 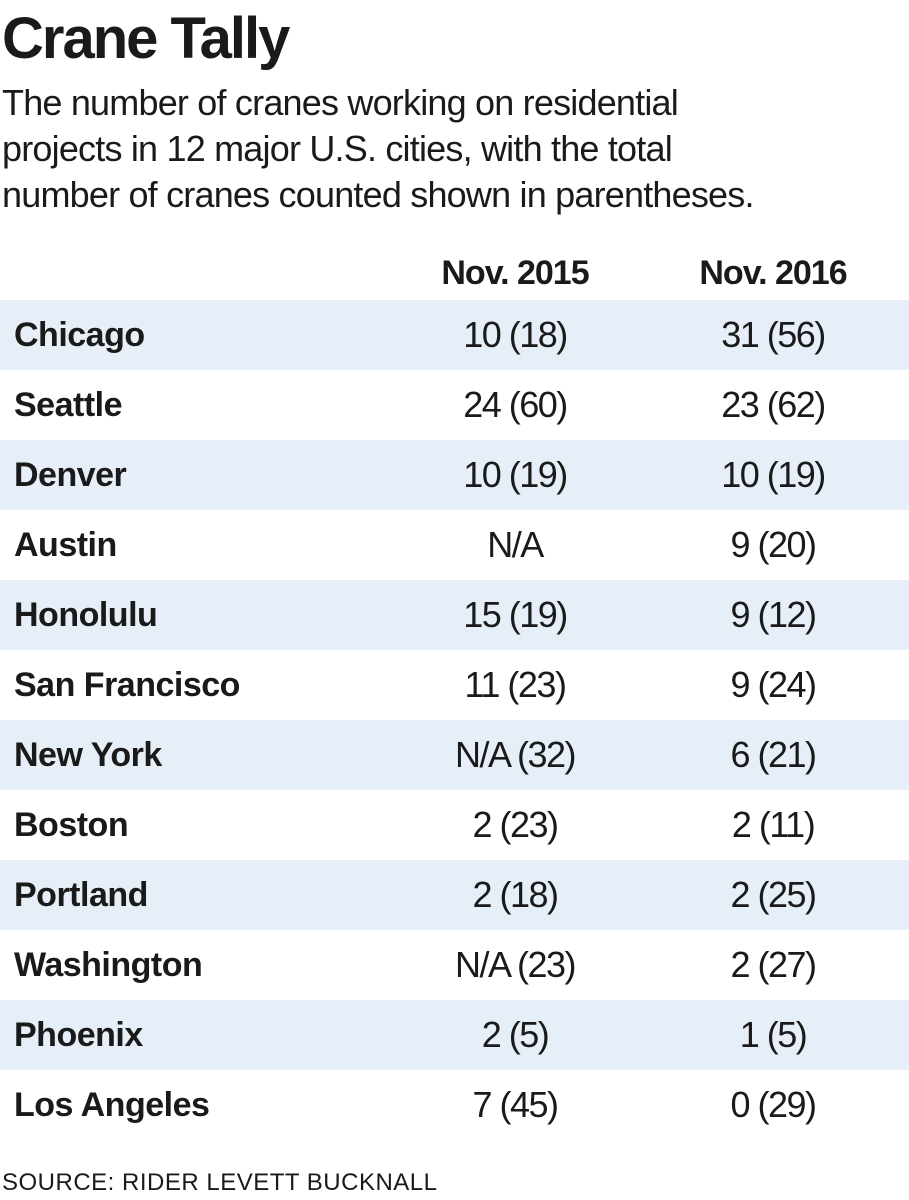 What do you see at coordinates (454, 895) in the screenshot?
I see `table-row: Portland 2 (18) 2 (25)` at bounding box center [454, 895].